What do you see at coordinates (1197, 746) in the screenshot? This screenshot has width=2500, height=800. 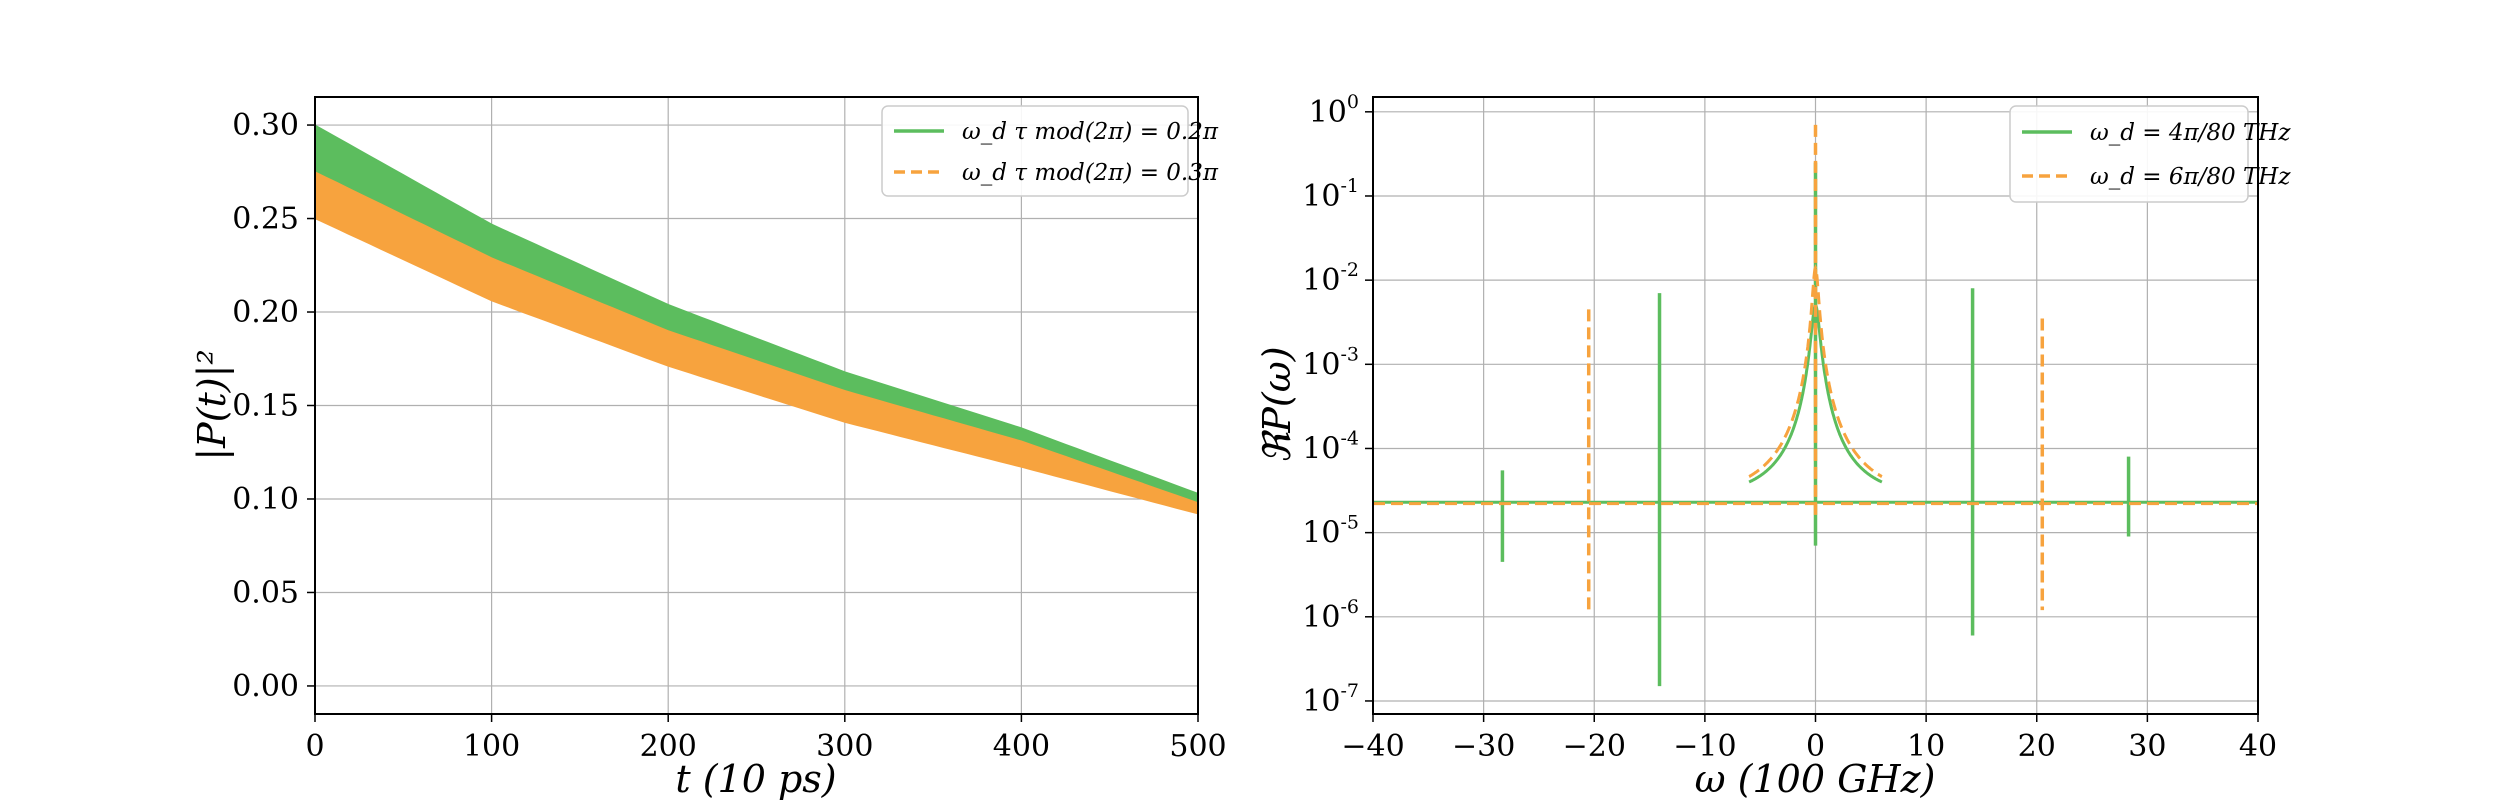 I see `left-xtick-label-5: 500` at bounding box center [1197, 746].